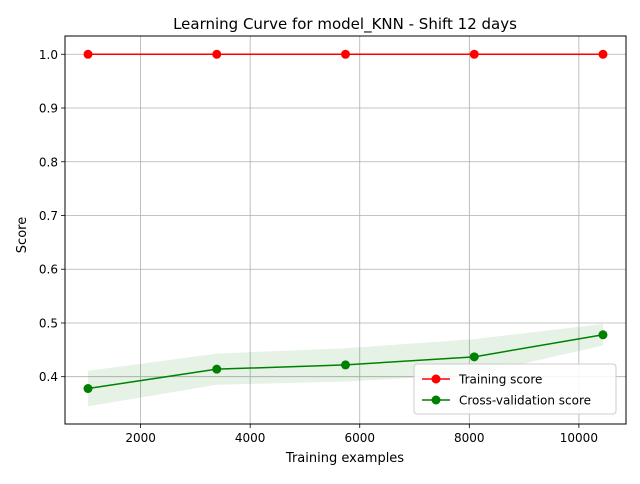 This screenshot has width=640, height=484. I want to click on legend-label: Training score, so click(500, 380).